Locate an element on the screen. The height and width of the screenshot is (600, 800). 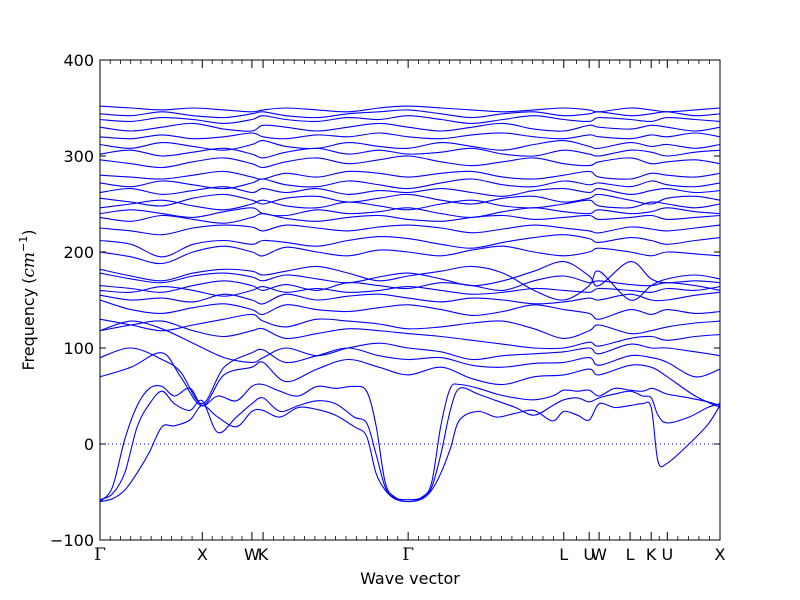
x-axis-label: Wave vector is located at coordinates (410, 578).